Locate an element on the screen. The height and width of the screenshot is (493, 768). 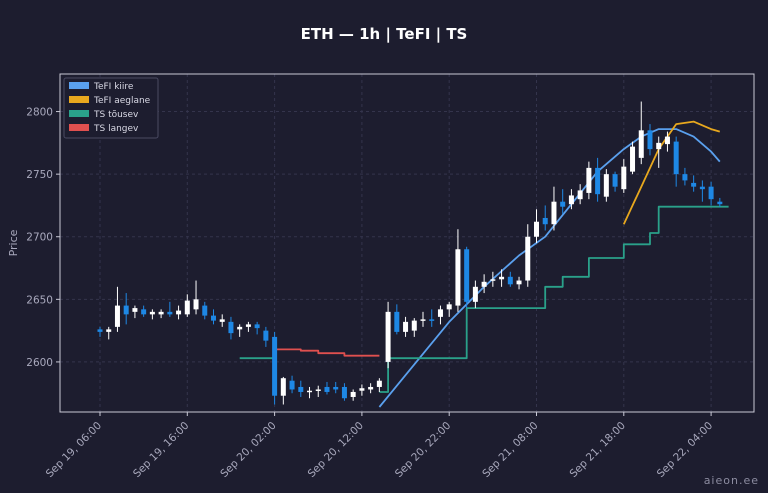
y-axis-label: Price is located at coordinates (13, 242).